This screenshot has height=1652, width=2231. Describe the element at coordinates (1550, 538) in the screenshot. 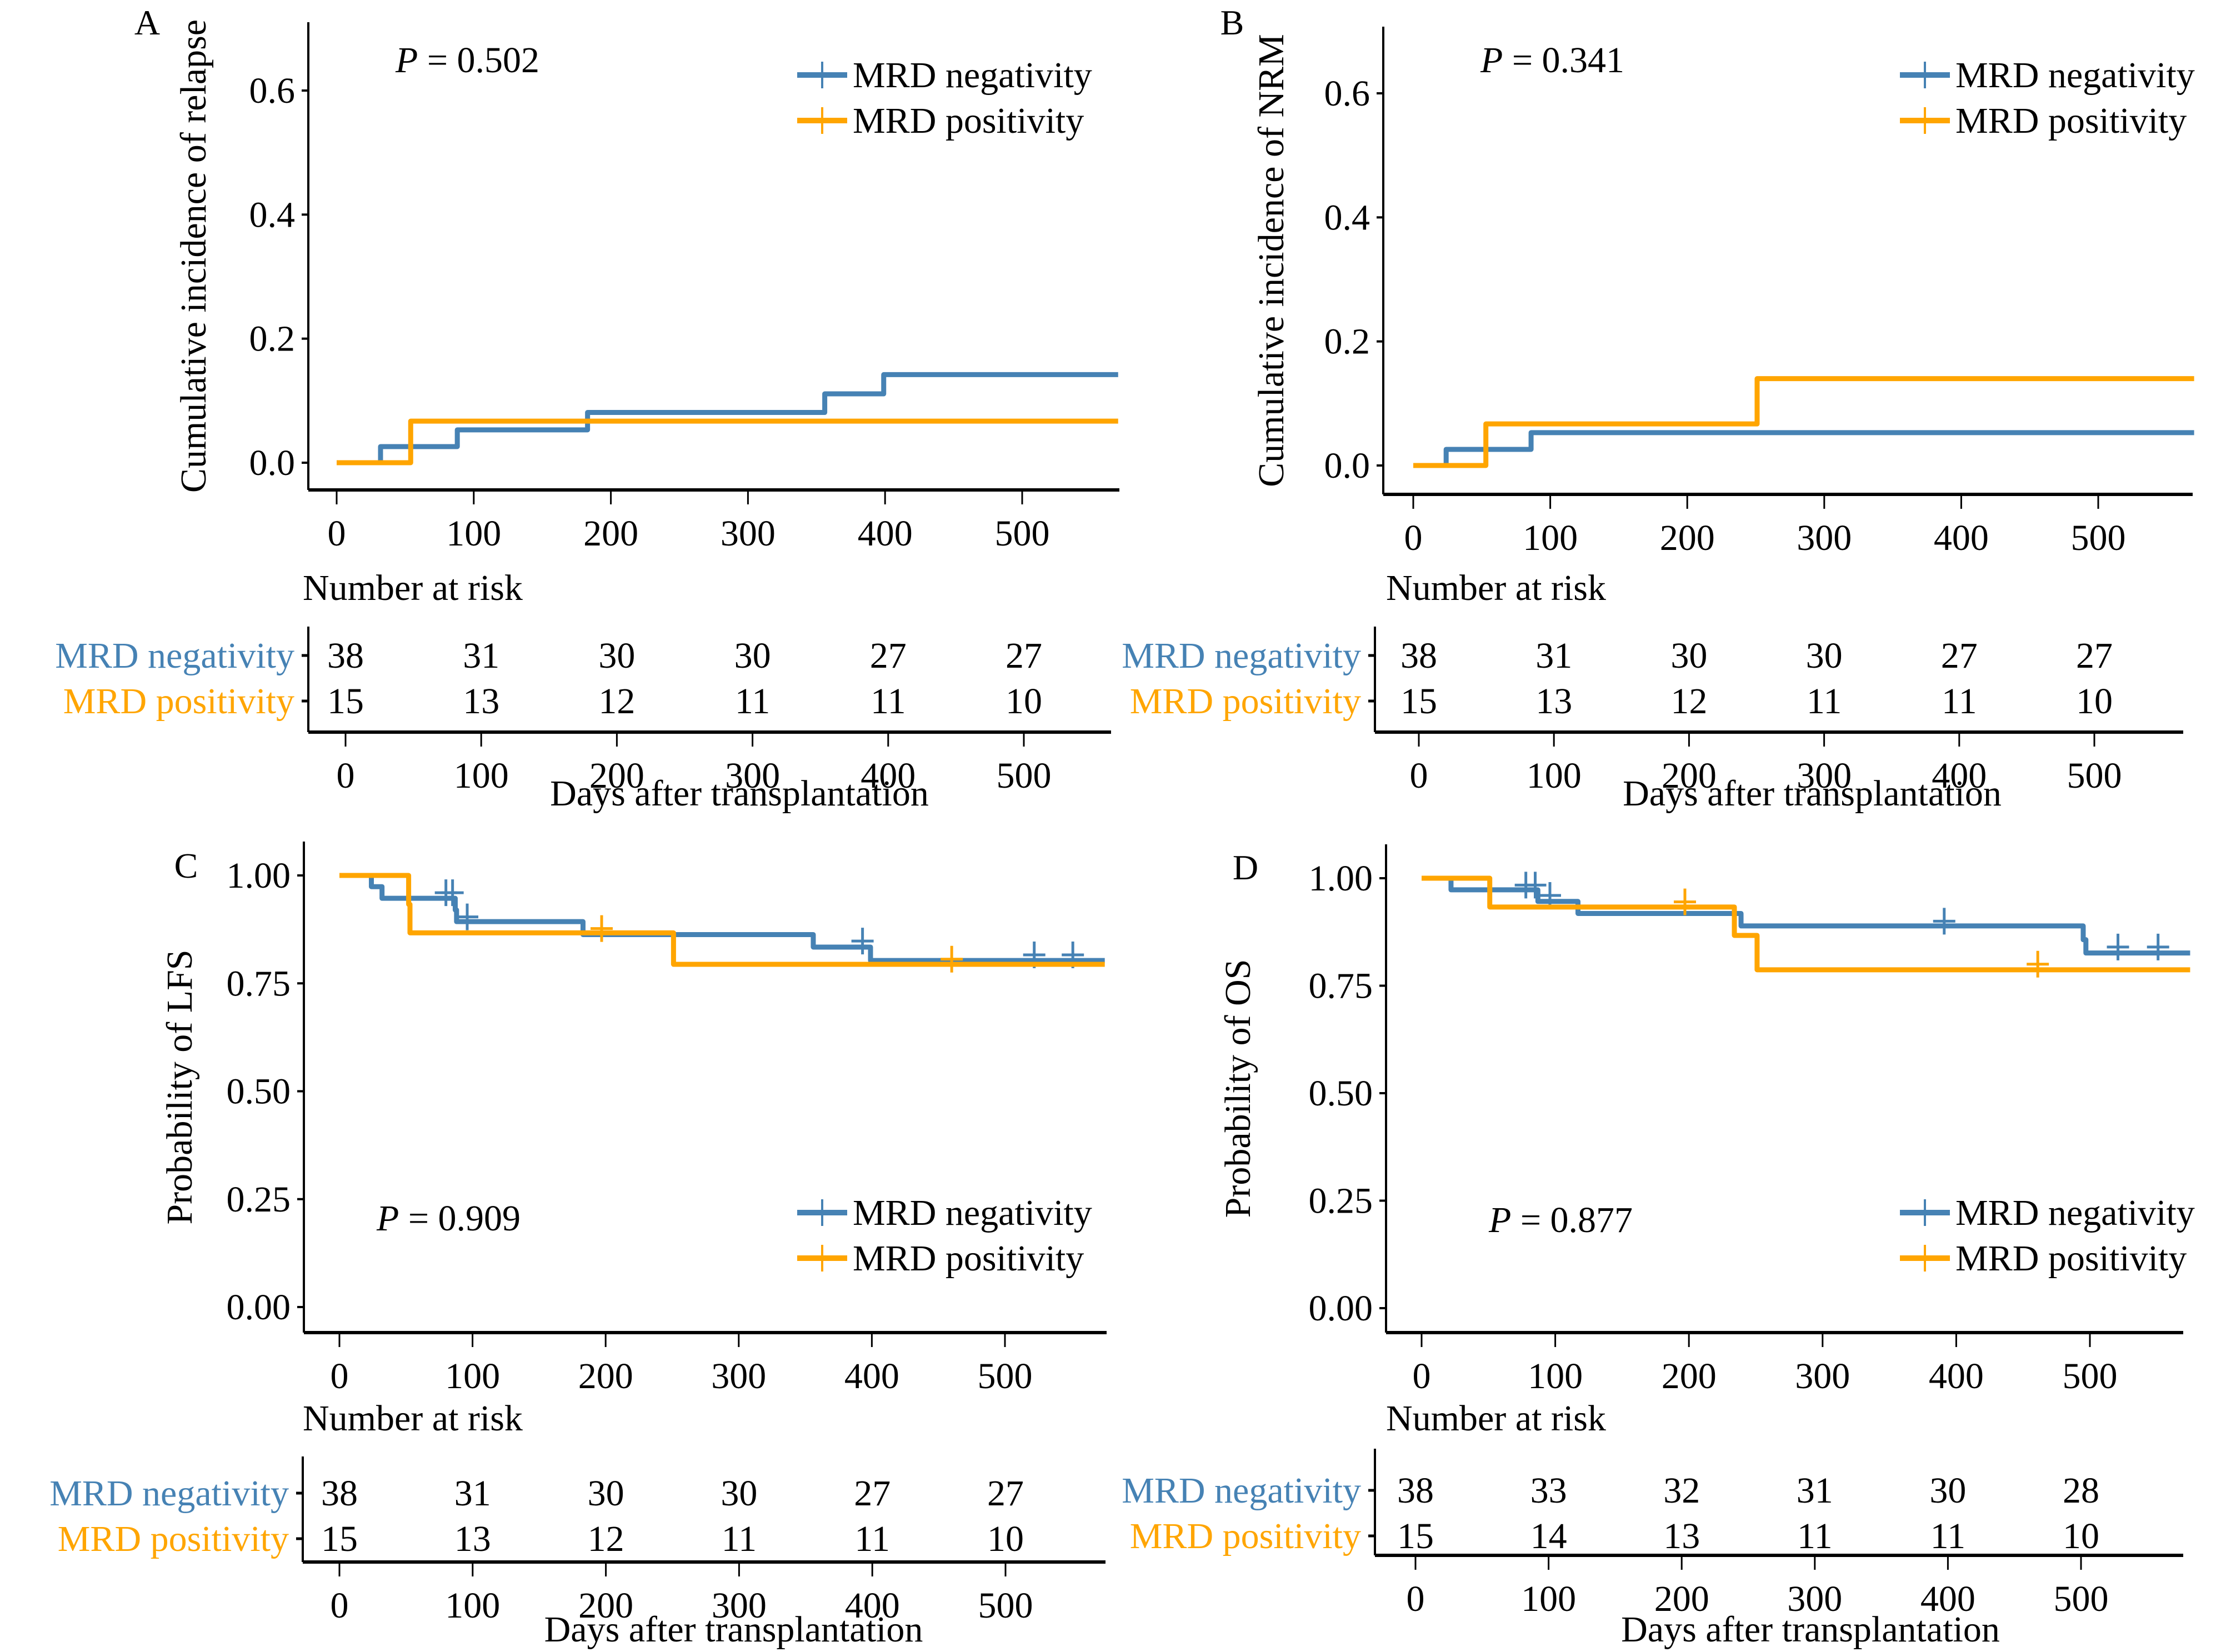

I see `x-tick-label: 100` at that location.